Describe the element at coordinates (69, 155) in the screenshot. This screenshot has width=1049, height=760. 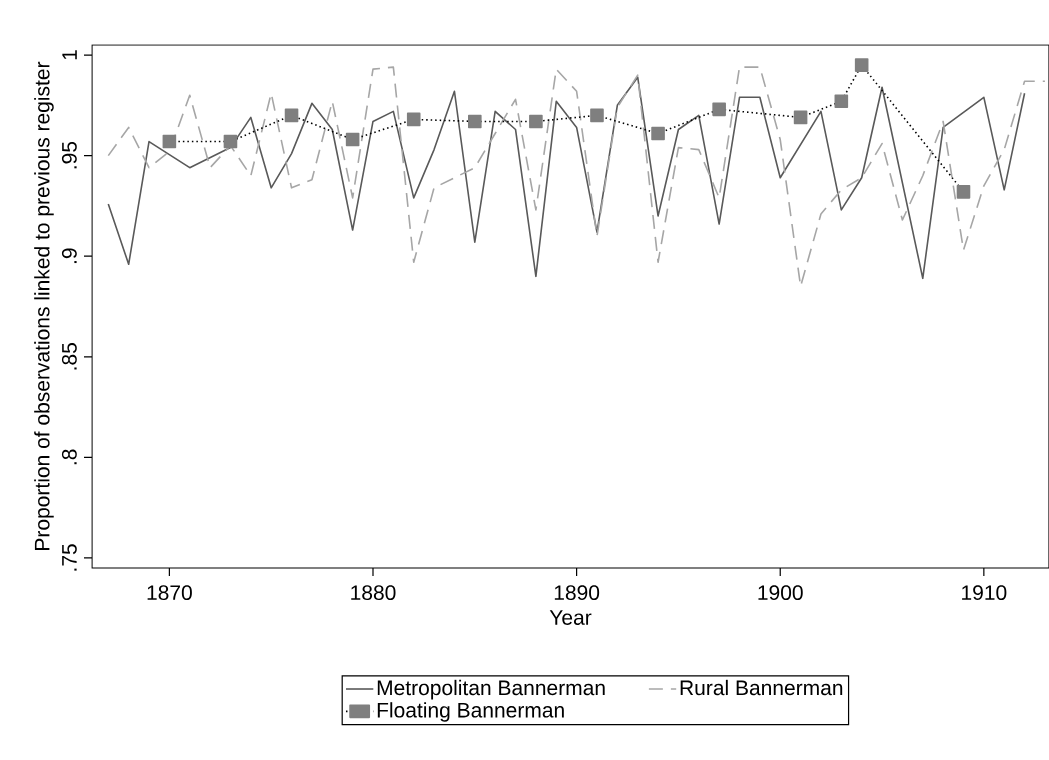
I see `y-tick-label: .95` at that location.